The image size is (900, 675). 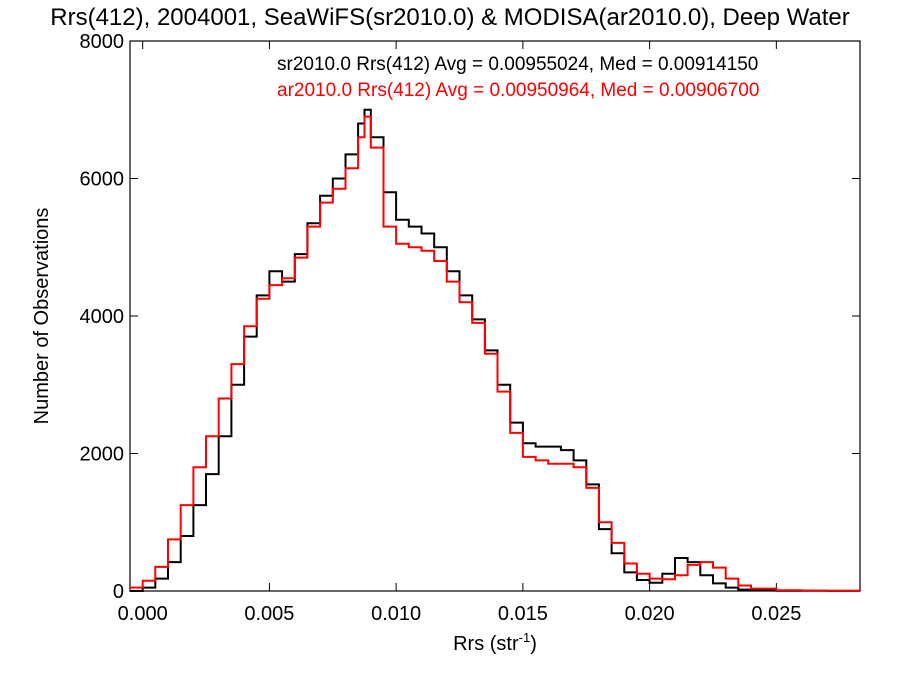 What do you see at coordinates (523, 614) in the screenshot?
I see `x-tick-label: 0.015` at bounding box center [523, 614].